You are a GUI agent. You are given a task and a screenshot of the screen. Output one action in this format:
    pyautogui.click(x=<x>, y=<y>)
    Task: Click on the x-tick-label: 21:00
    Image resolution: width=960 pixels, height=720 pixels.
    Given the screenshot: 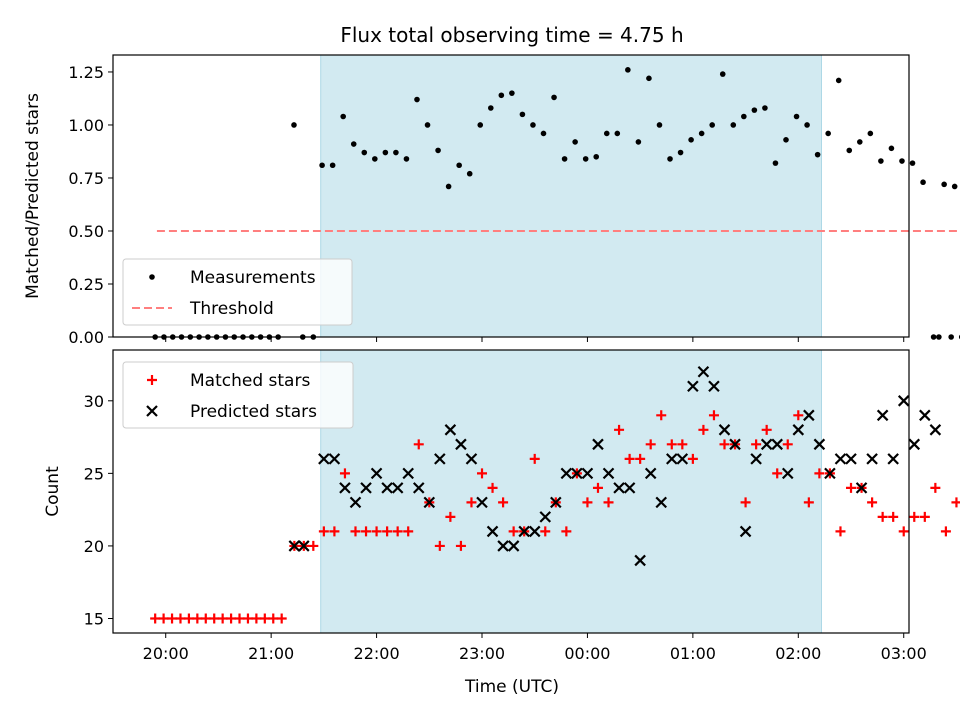 What is the action you would take?
    pyautogui.click(x=271, y=653)
    